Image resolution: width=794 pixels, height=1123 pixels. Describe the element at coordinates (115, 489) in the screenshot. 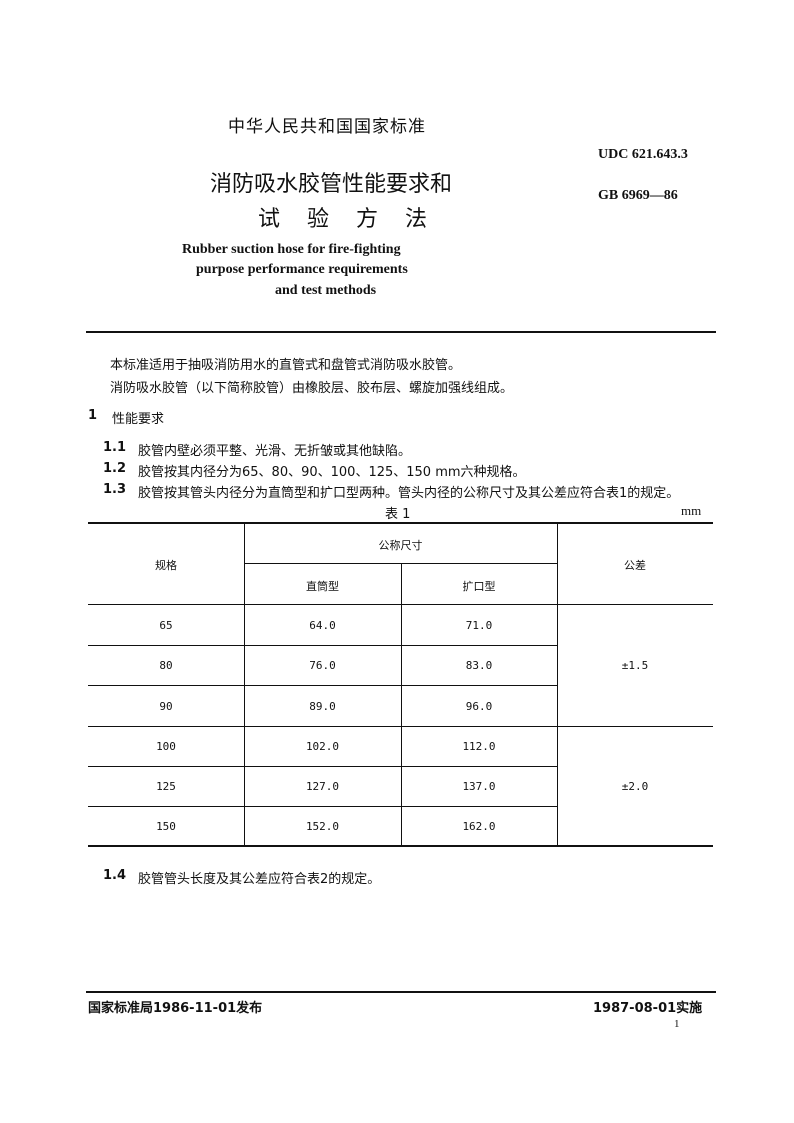

I see `clause-number: 1.3` at that location.